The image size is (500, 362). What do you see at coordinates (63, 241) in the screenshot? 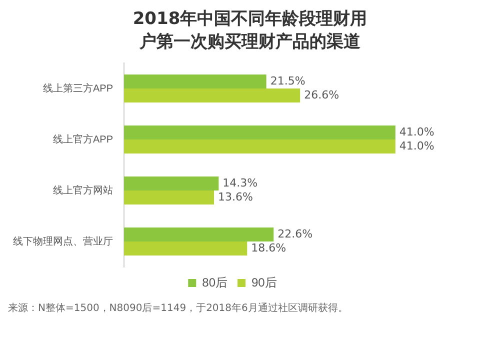
I see `y-tick-label: 线下物理网点、营业厅` at bounding box center [63, 241].